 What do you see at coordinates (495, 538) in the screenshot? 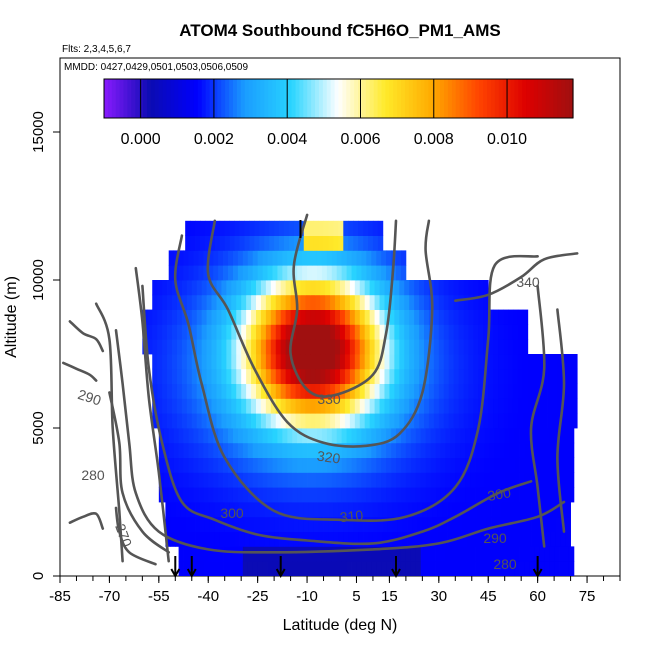
I see `contour-label: 290` at bounding box center [495, 538].